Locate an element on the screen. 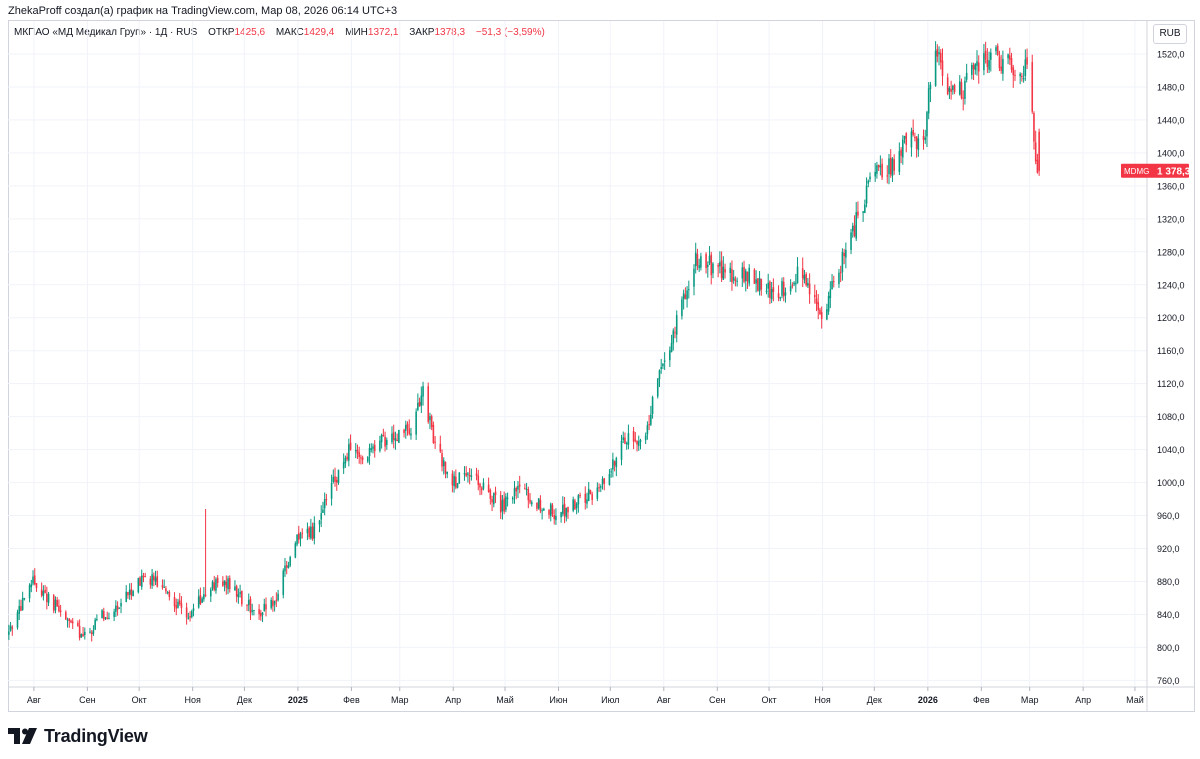 Image resolution: width=1200 pixels, height=759 pixels. change-value: −51,3 (−3,59%) is located at coordinates (510, 32).